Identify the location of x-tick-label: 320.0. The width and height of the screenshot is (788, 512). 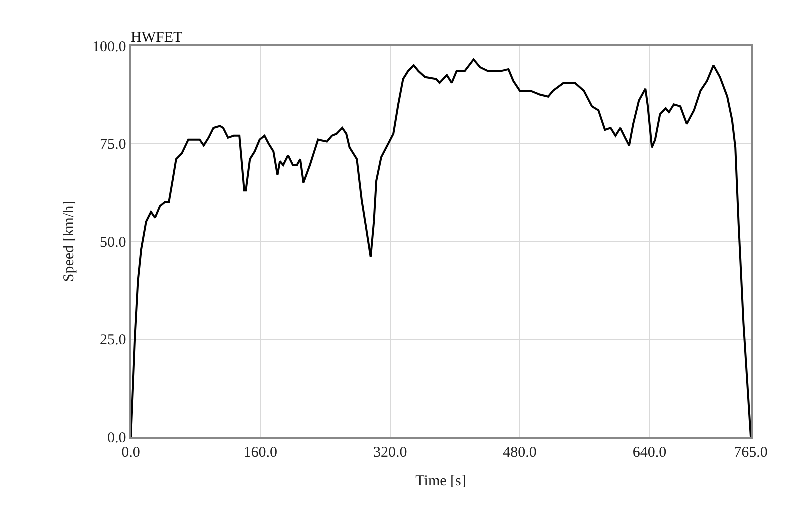
(390, 452).